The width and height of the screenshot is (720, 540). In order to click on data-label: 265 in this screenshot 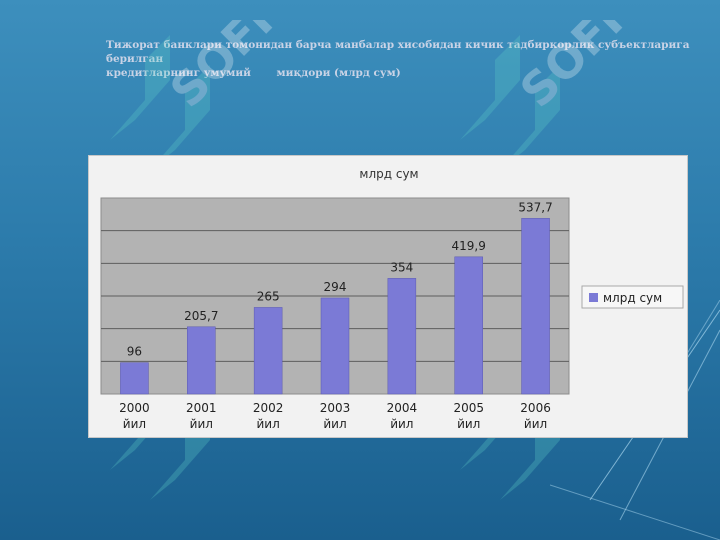, I will do `click(268, 296)`.